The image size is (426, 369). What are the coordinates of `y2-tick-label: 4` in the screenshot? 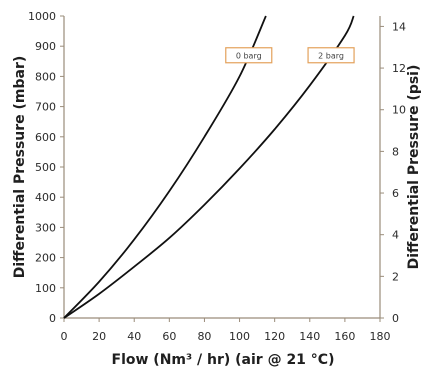 It's located at (395, 235).